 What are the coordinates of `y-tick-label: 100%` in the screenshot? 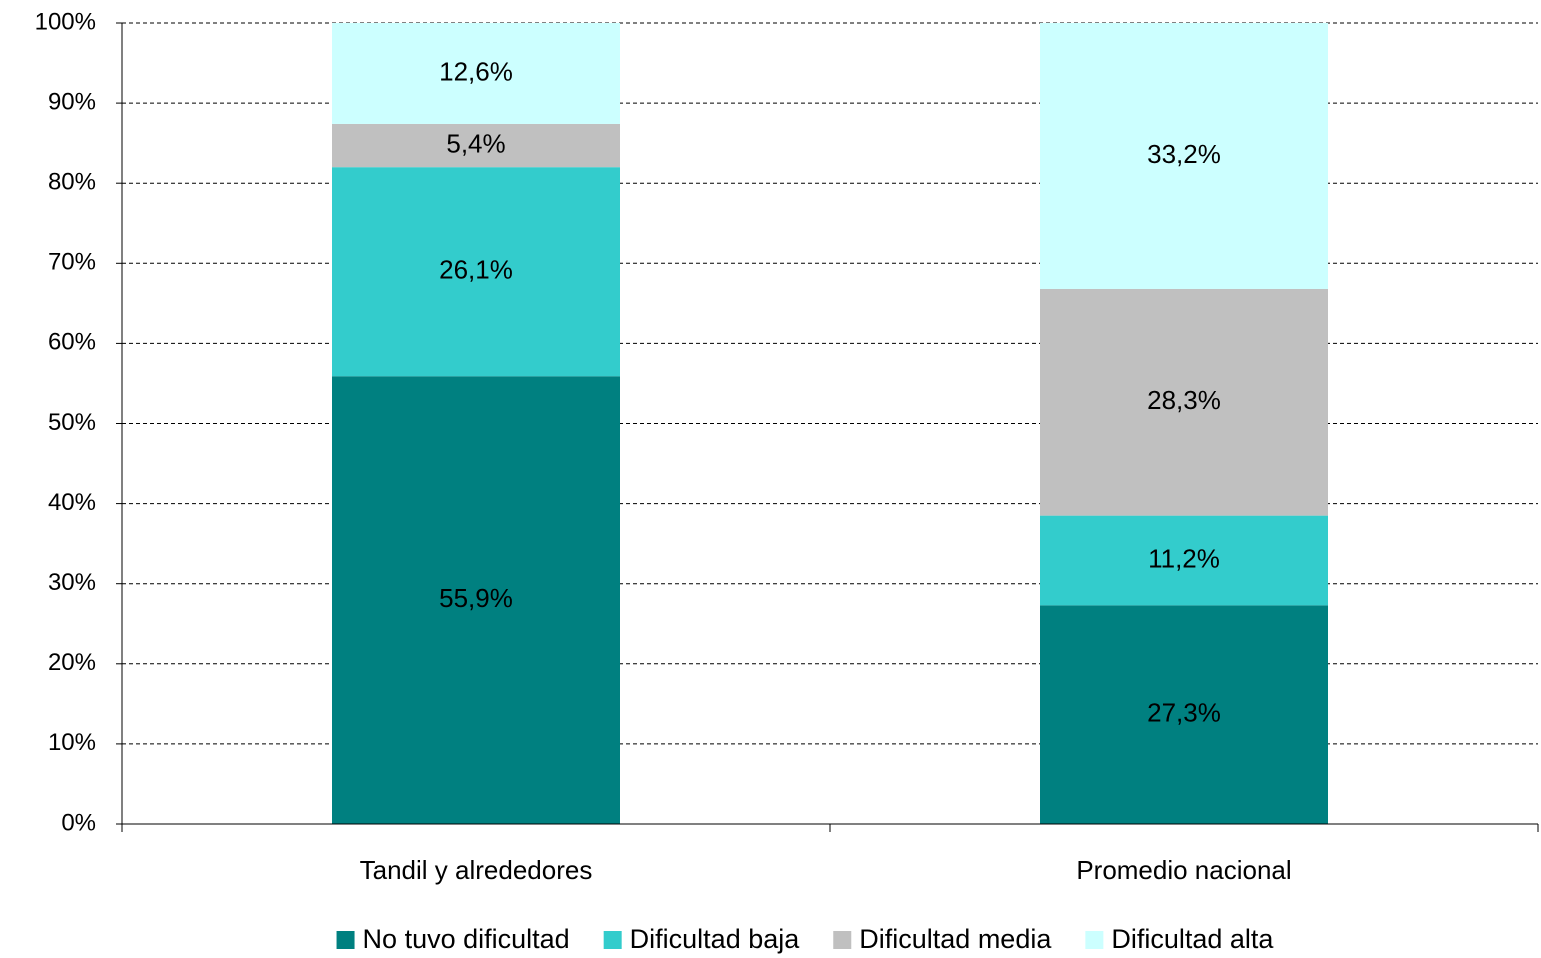 It's located at (65, 21).